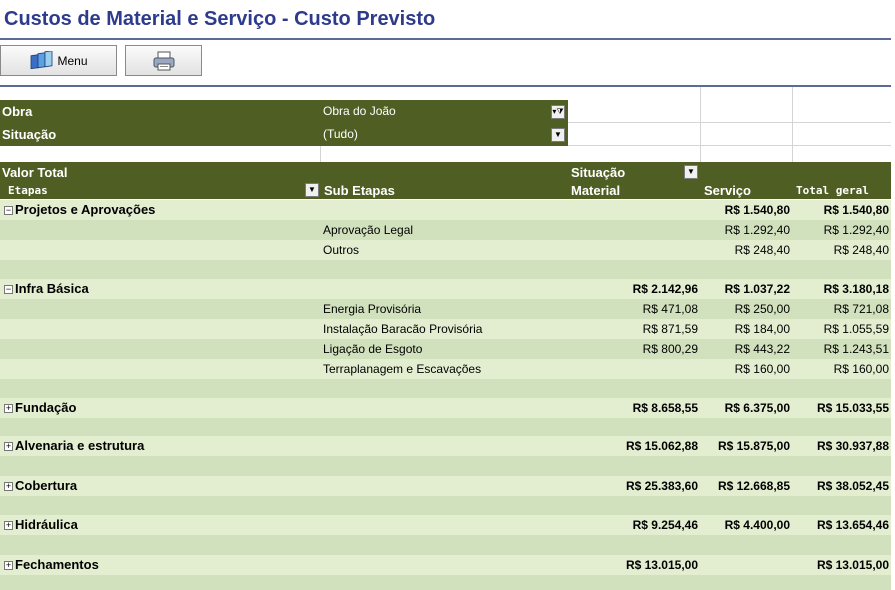 The width and height of the screenshot is (895, 590). I want to click on value-field-label: Valor Total, so click(35, 172).